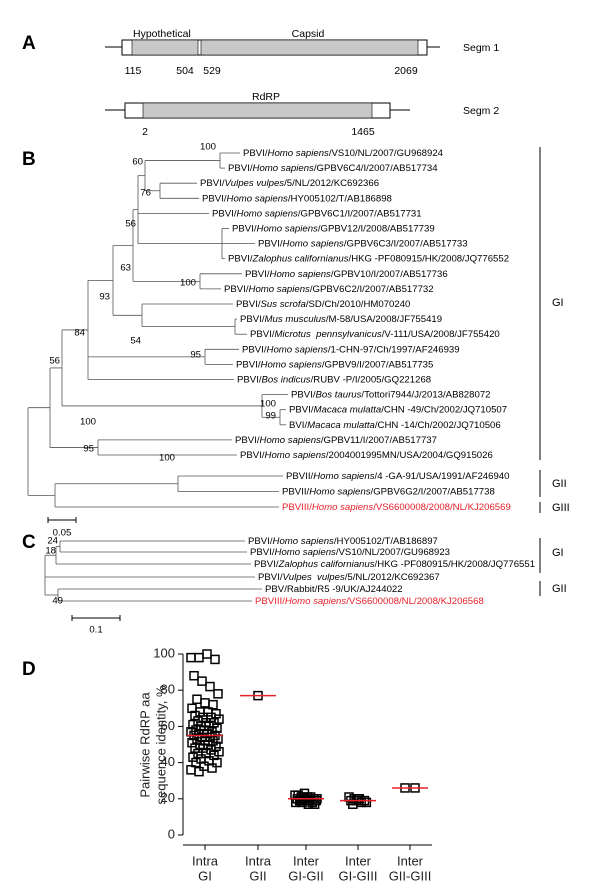  I want to click on leaf-label-part: PBV/Rabbit/R5 -9/UK/AJ244022, so click(334, 589).